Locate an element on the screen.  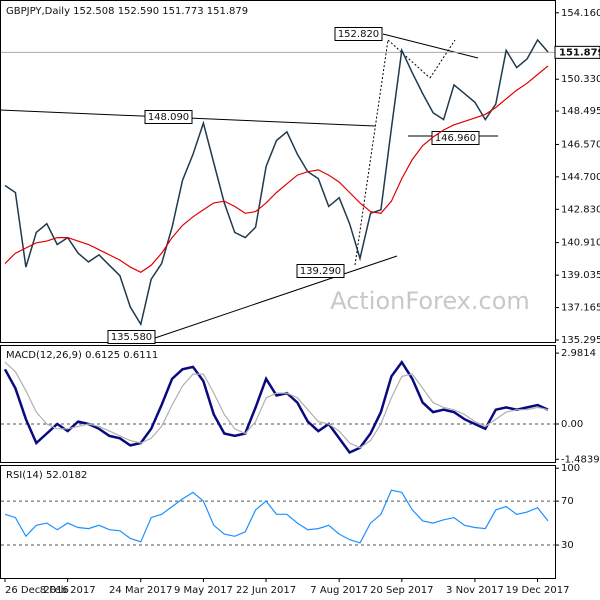
x-tick-label: 9 May 2017 is located at coordinates (203, 590).